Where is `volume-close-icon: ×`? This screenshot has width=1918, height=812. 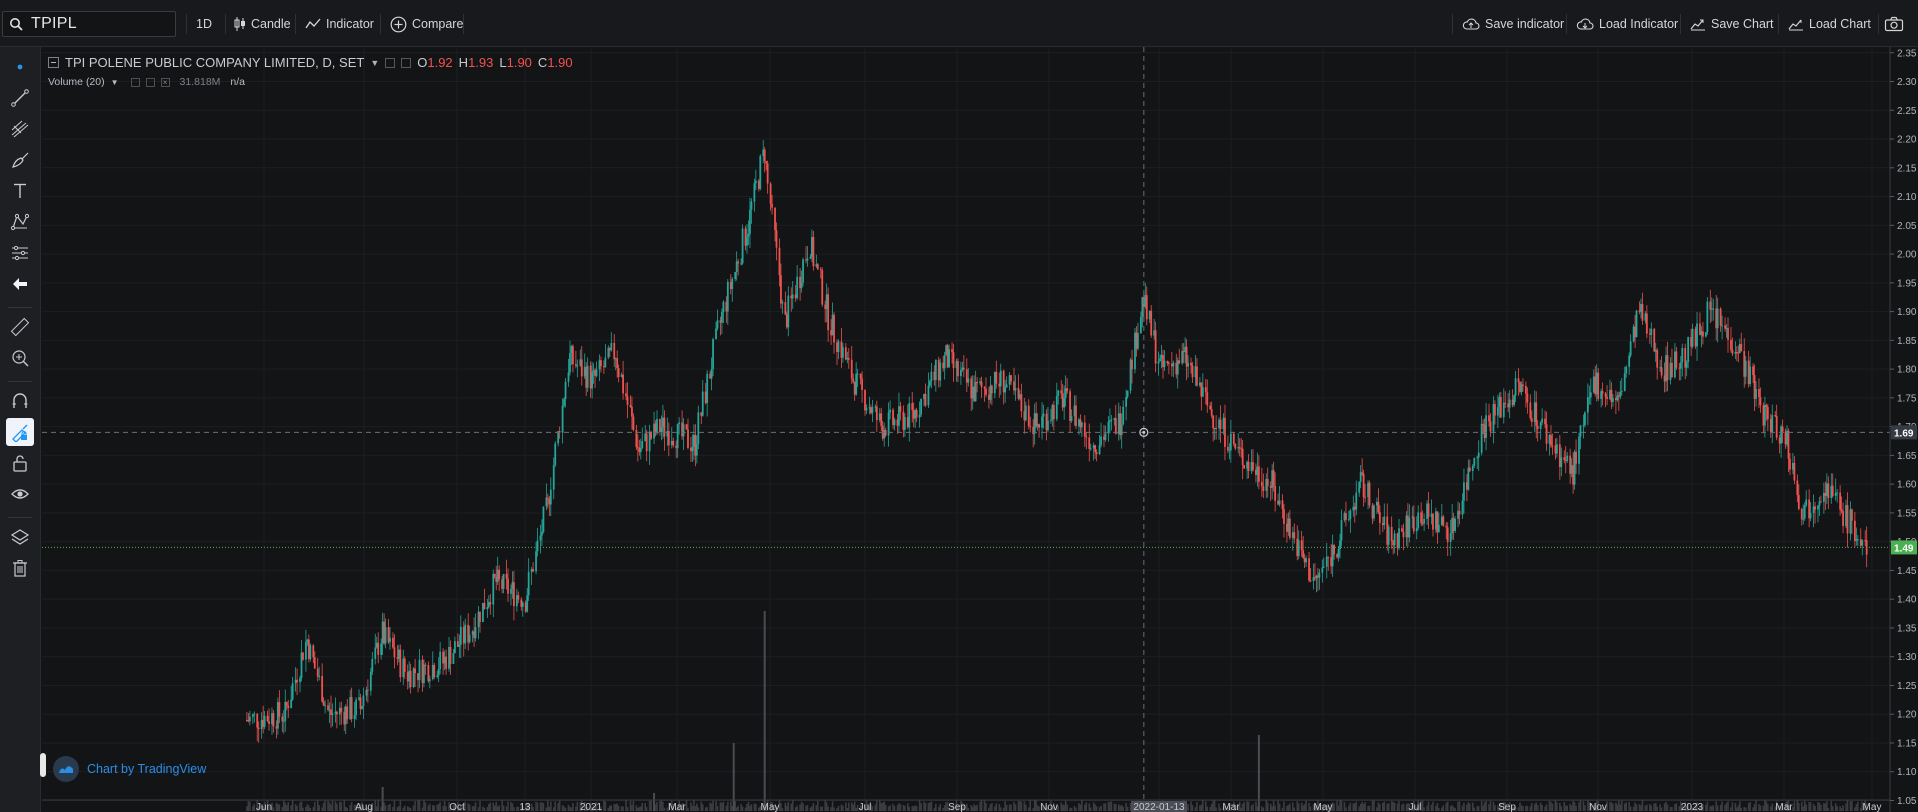
volume-close-icon: × is located at coordinates (165, 82).